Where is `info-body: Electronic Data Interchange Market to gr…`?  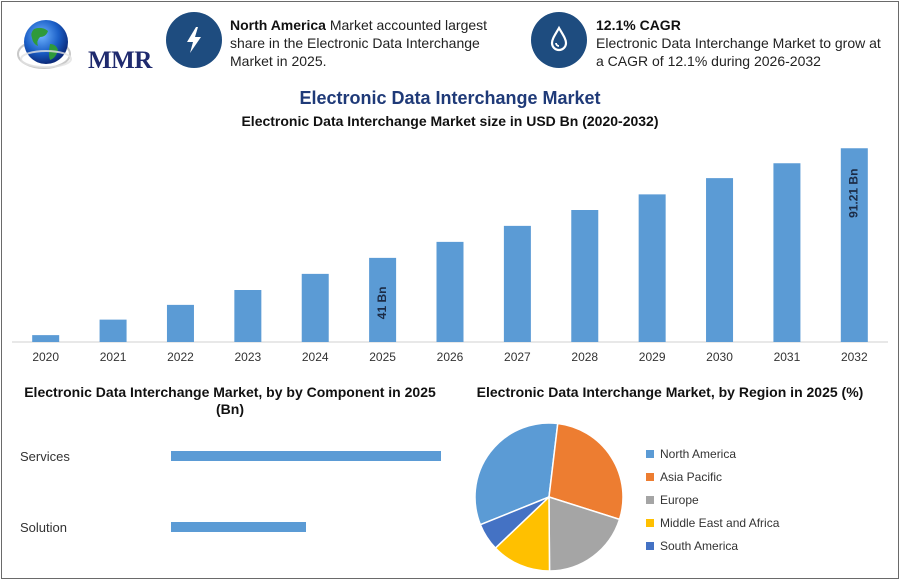 info-body: Electronic Data Interchange Market to gr… is located at coordinates (738, 52).